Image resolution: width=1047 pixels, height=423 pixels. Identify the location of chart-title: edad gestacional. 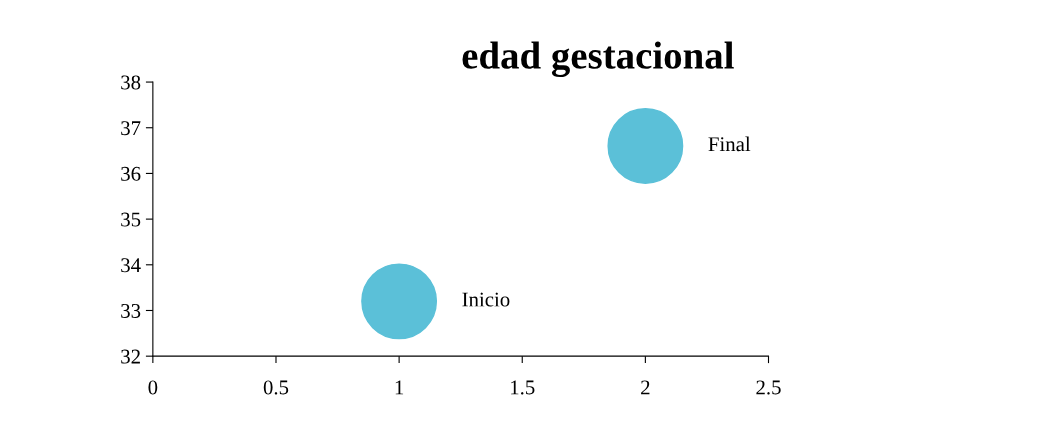
(598, 59).